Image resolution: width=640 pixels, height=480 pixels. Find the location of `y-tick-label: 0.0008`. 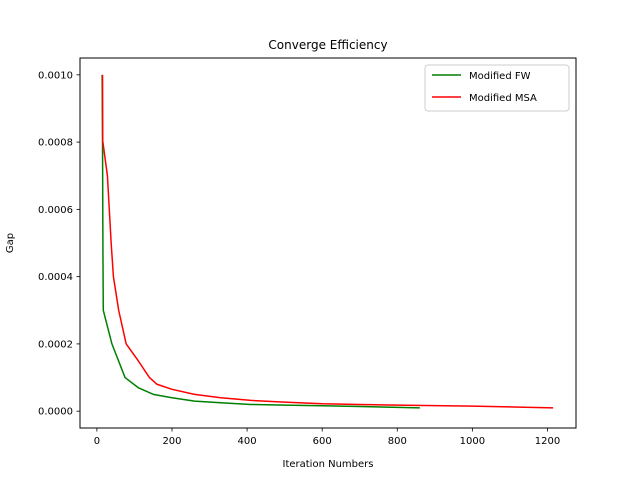

y-tick-label: 0.0008 is located at coordinates (55, 143).